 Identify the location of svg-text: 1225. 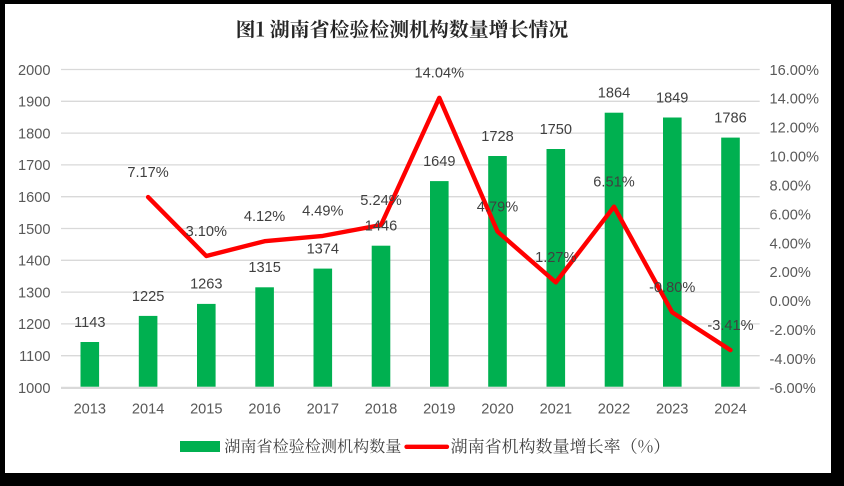
(148, 297).